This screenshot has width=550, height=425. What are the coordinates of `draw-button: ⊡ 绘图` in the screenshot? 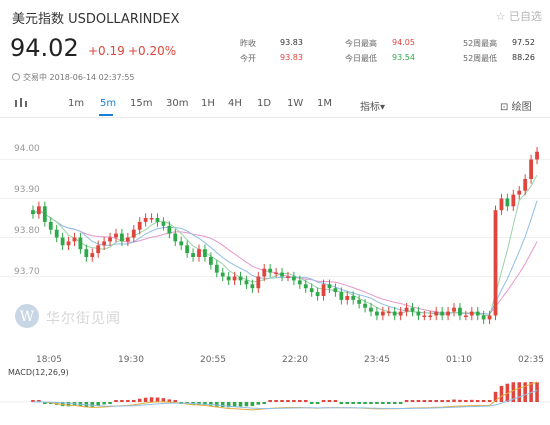 It's located at (516, 105).